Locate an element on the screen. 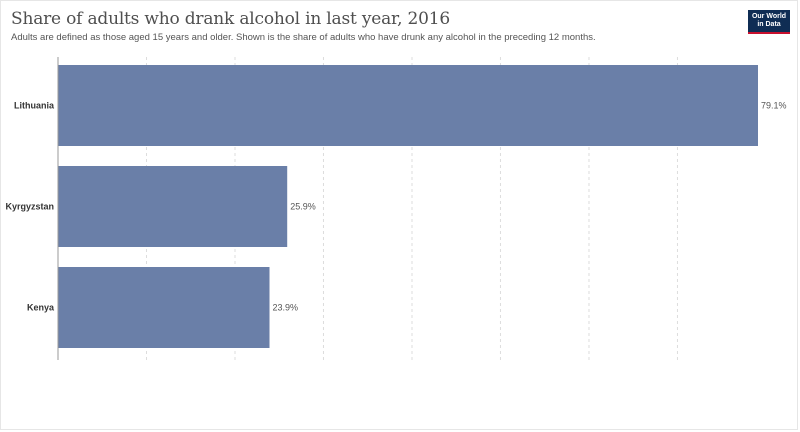 The image size is (800, 432). value-label: 25.9% is located at coordinates (303, 207).